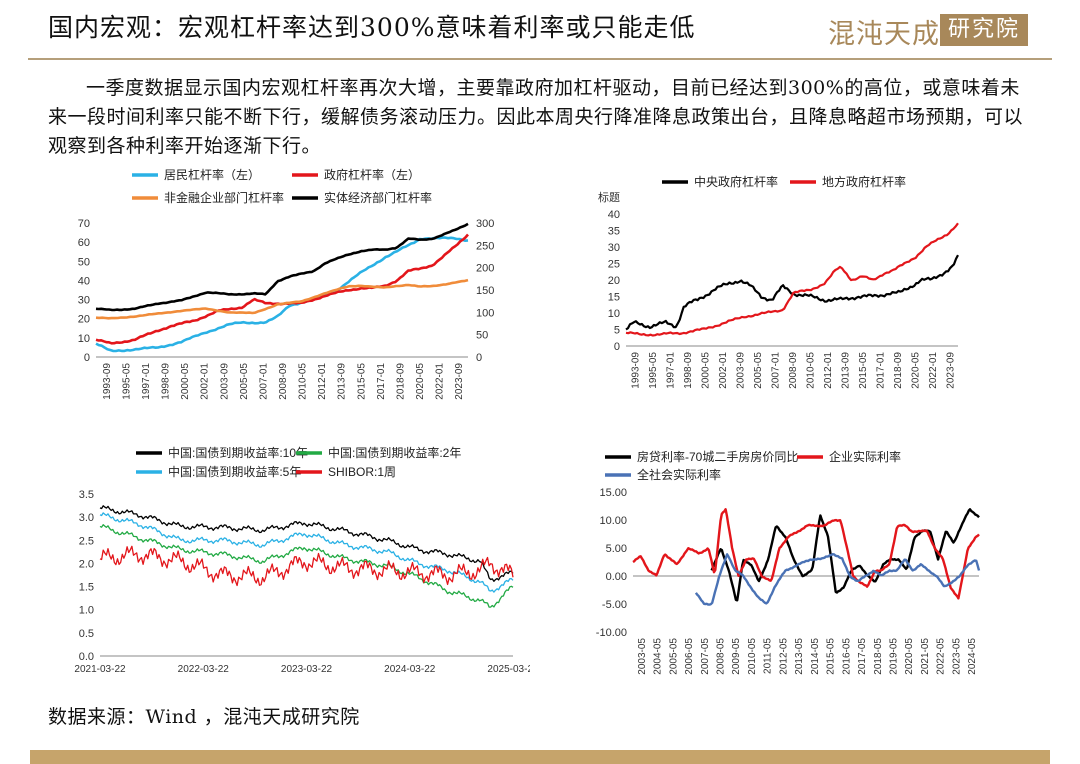  What do you see at coordinates (100, 669) in the screenshot?
I see `x-tick-label: 2021-03-22` at bounding box center [100, 669].